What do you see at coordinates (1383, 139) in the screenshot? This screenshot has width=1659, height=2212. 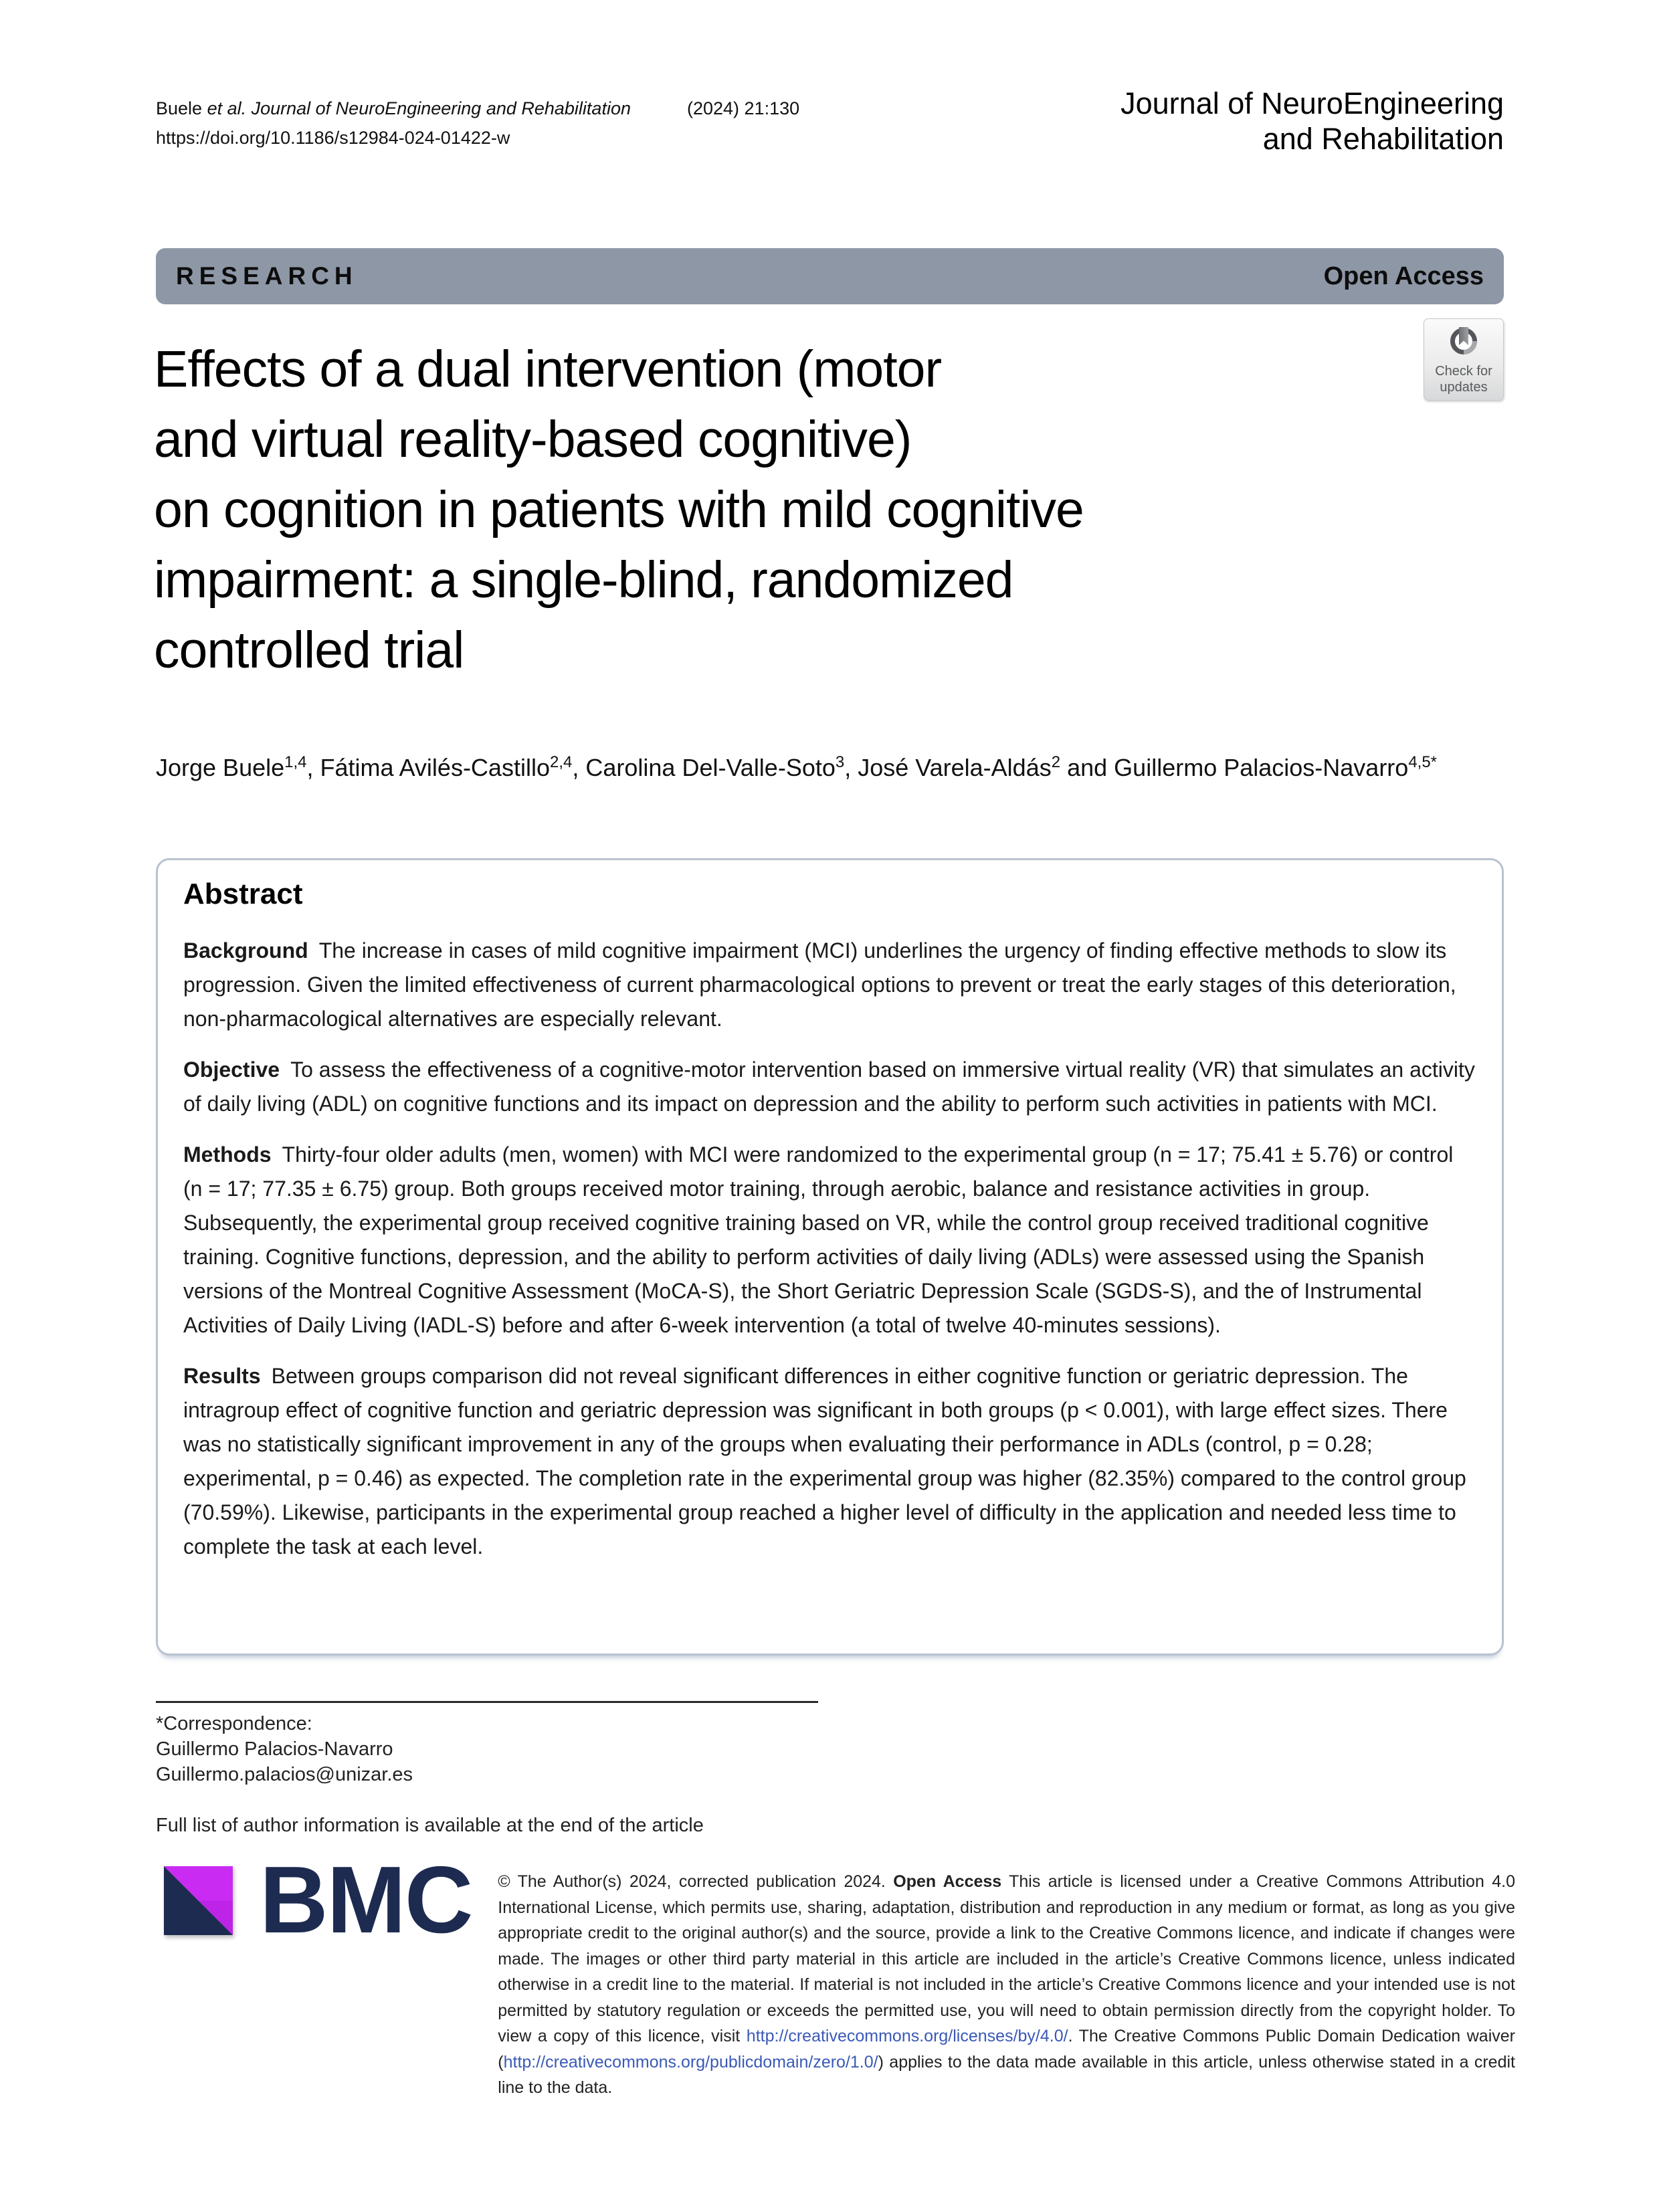 I see `journal-name-line2: and Rehabilitation` at bounding box center [1383, 139].